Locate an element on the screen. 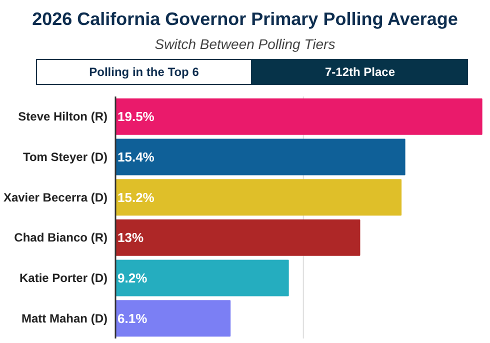 Image resolution: width=490 pixels, height=343 pixels. y-tick-label: Matt Mahan (D) is located at coordinates (65, 318).